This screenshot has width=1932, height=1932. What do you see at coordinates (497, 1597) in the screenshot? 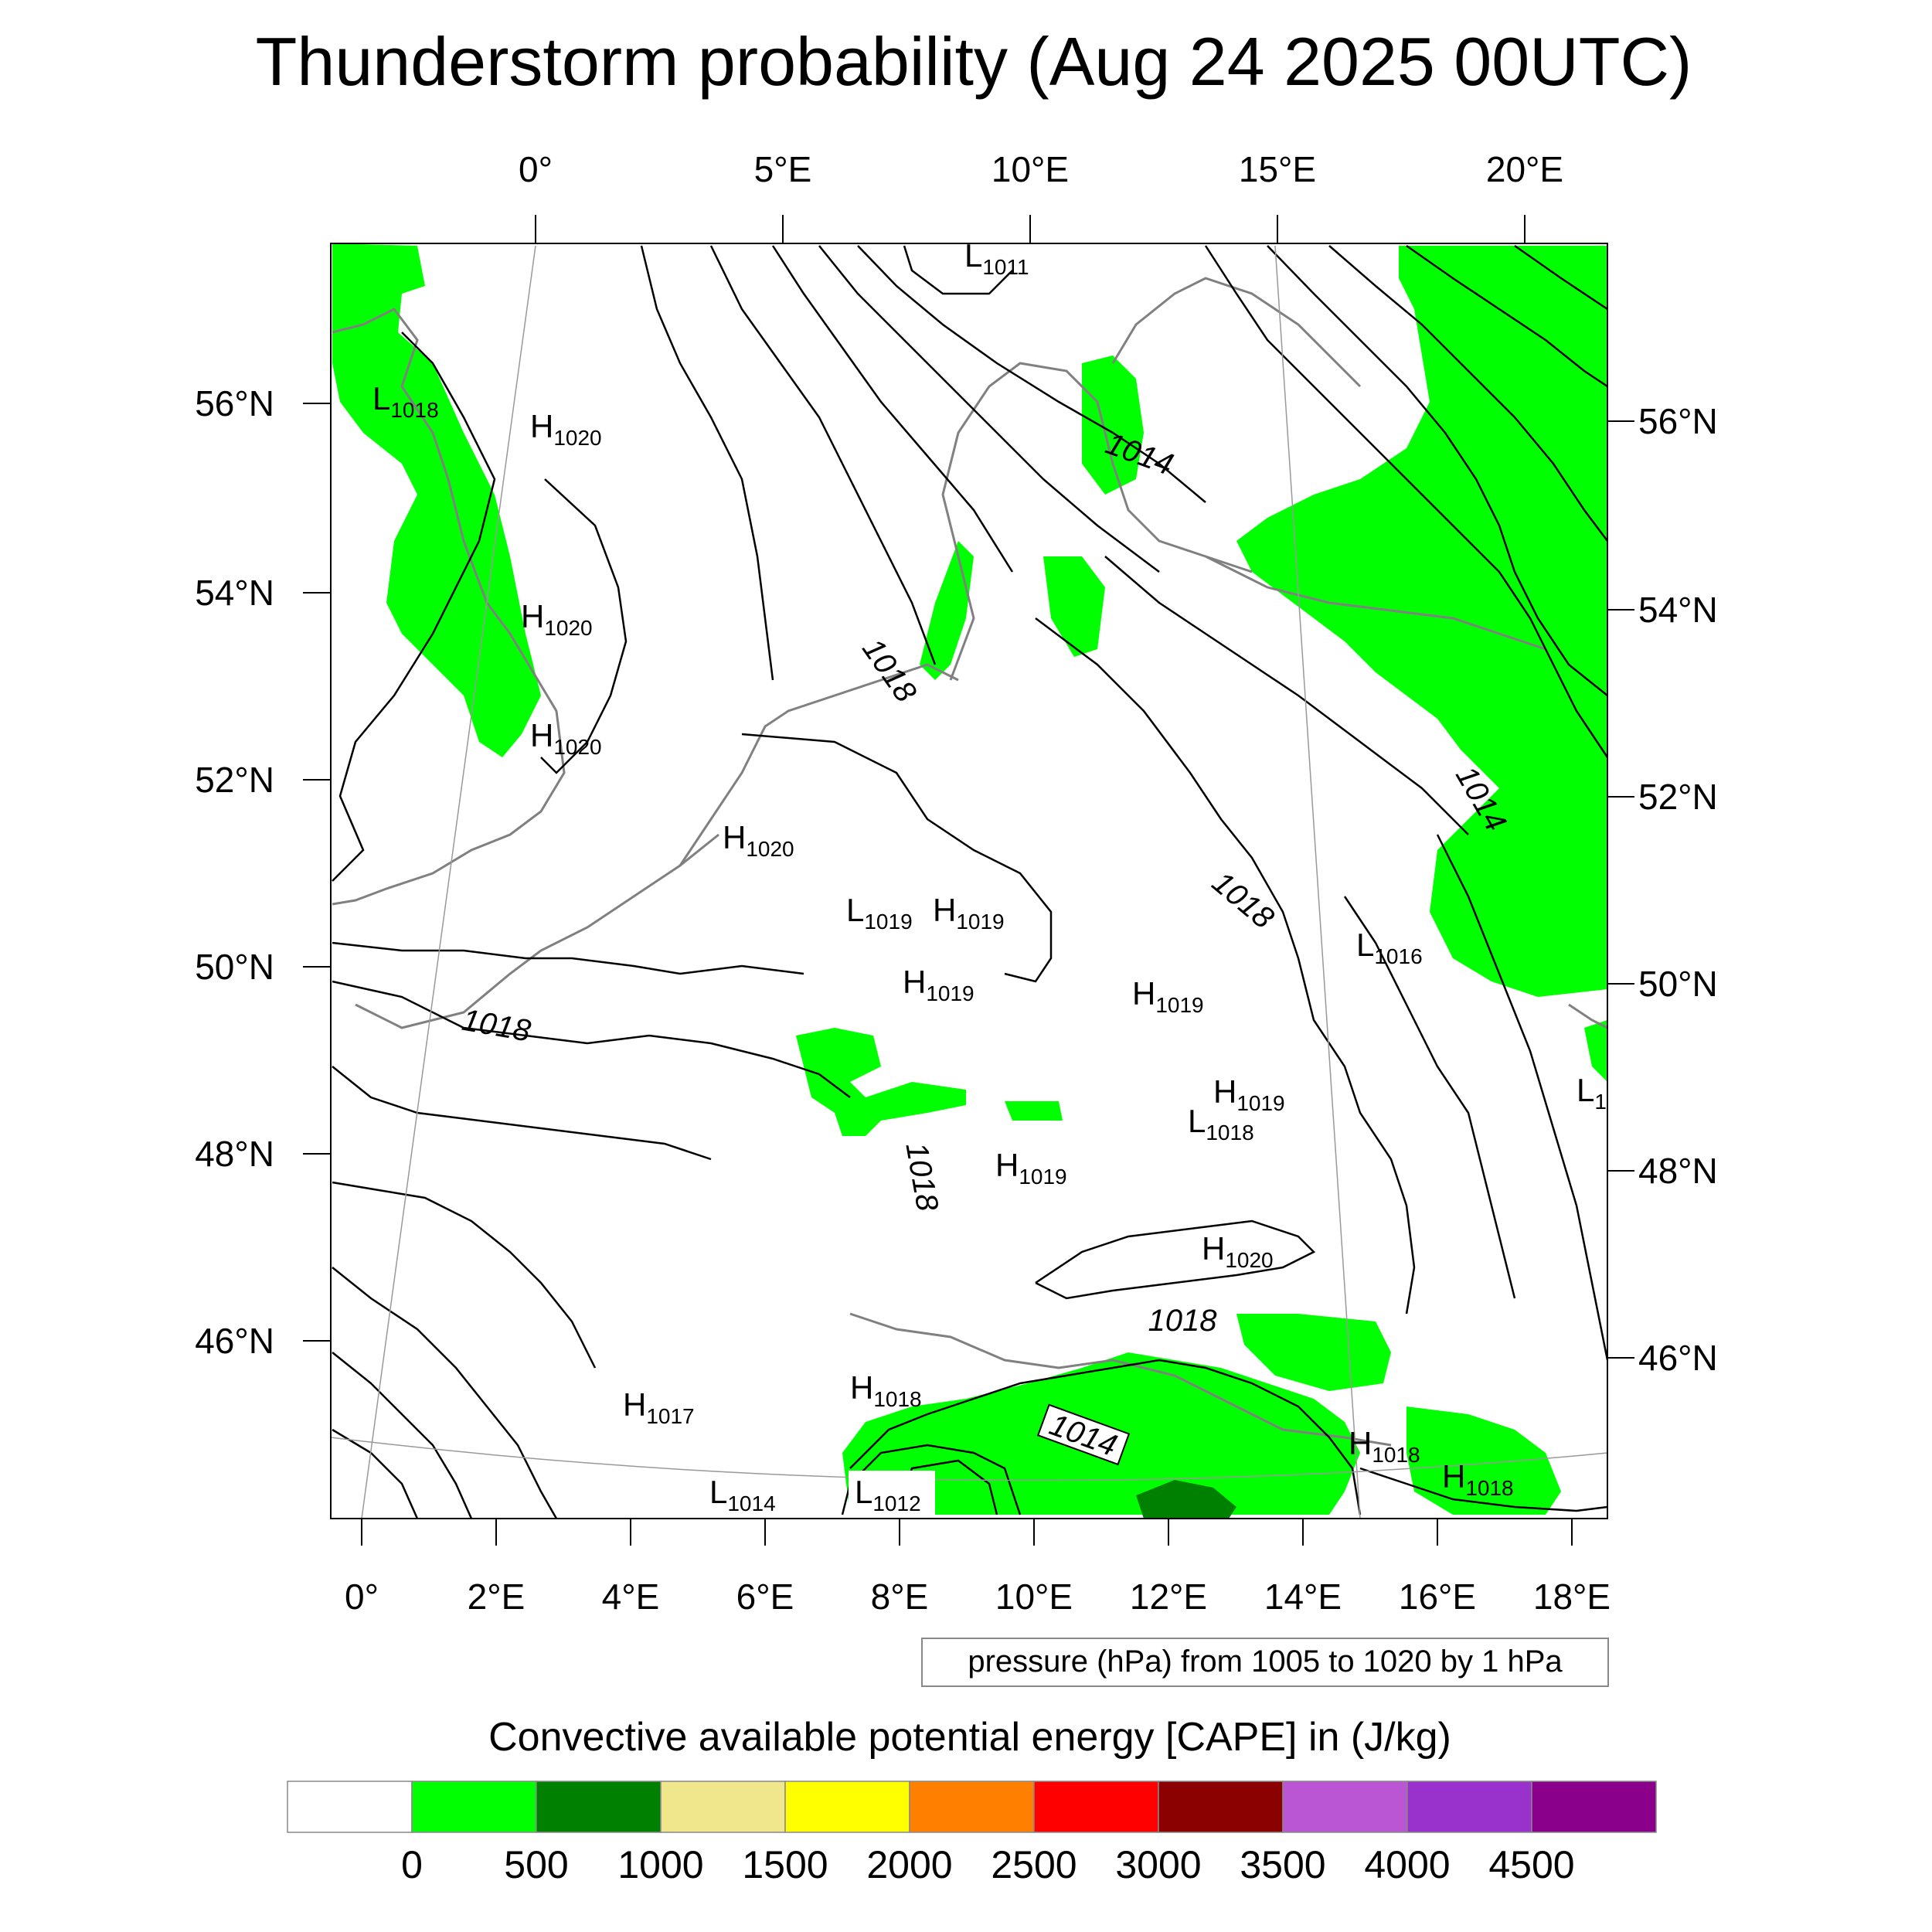
I see `bottom-longitude-label: 2°E` at bounding box center [497, 1597].